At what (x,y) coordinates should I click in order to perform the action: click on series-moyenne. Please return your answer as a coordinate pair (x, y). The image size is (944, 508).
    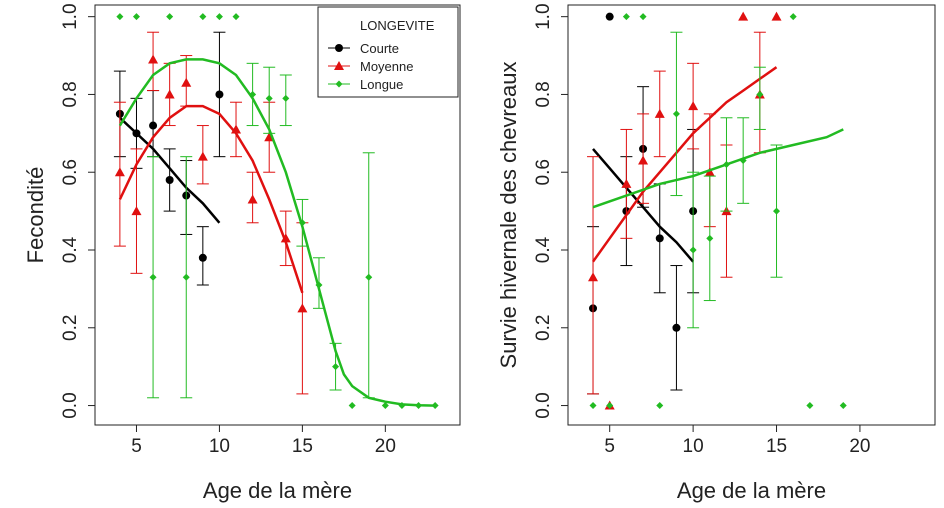
    Looking at the image, I should click on (211, 213).